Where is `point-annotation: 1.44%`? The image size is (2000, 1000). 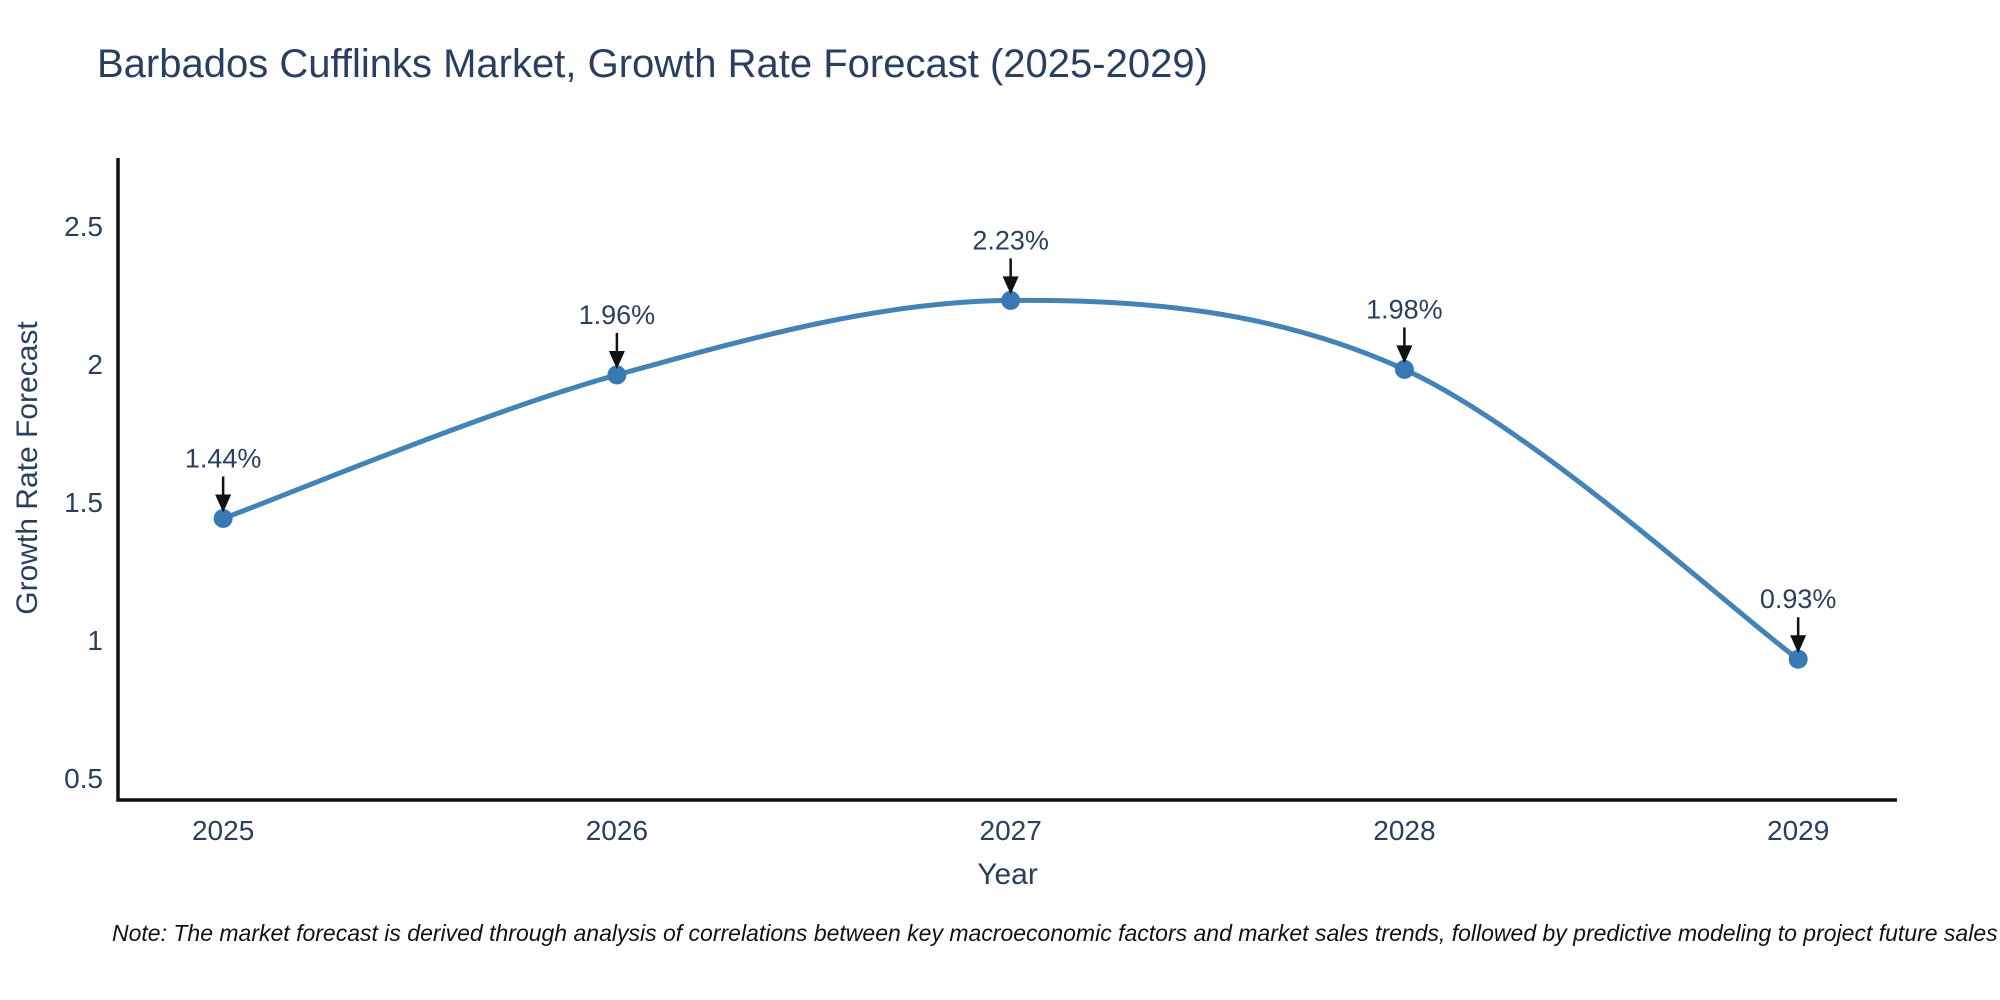 point-annotation: 1.44% is located at coordinates (223, 458).